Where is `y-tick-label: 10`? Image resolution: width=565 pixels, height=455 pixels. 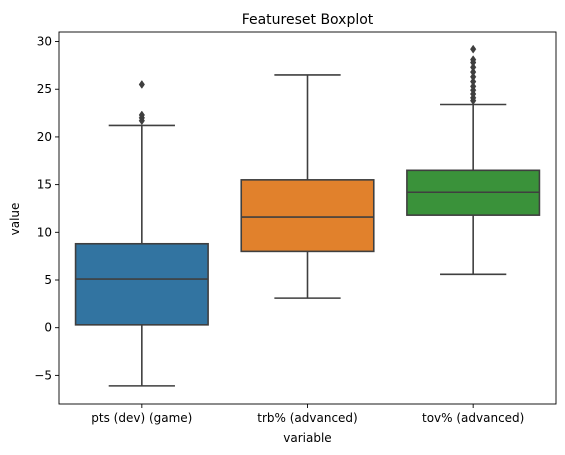 y-tick-label: 10 is located at coordinates (44, 232).